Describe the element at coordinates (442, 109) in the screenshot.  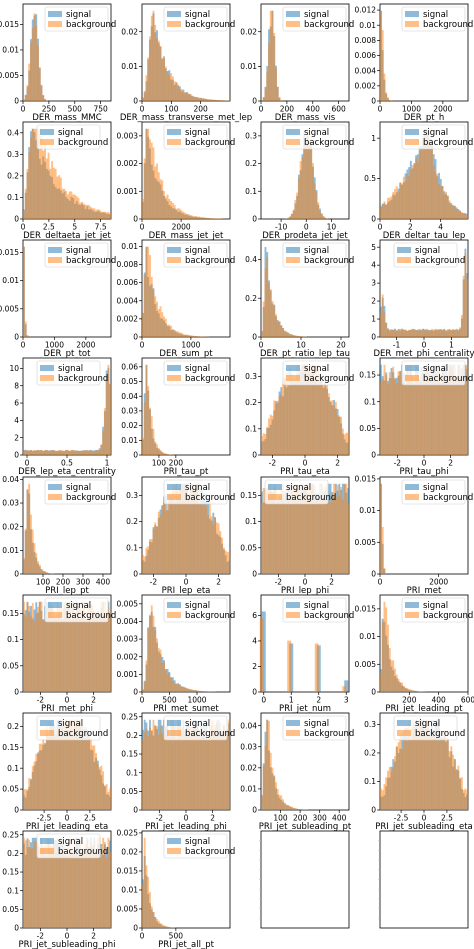
I see `x-tick-label: 2000` at that location.